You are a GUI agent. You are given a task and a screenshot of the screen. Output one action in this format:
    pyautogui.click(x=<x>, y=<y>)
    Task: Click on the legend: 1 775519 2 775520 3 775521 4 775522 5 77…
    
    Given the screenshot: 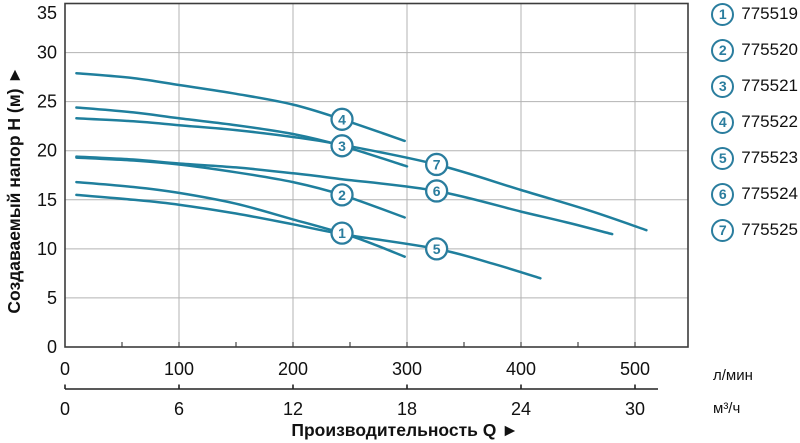 What is the action you would take?
    pyautogui.click(x=754, y=124)
    